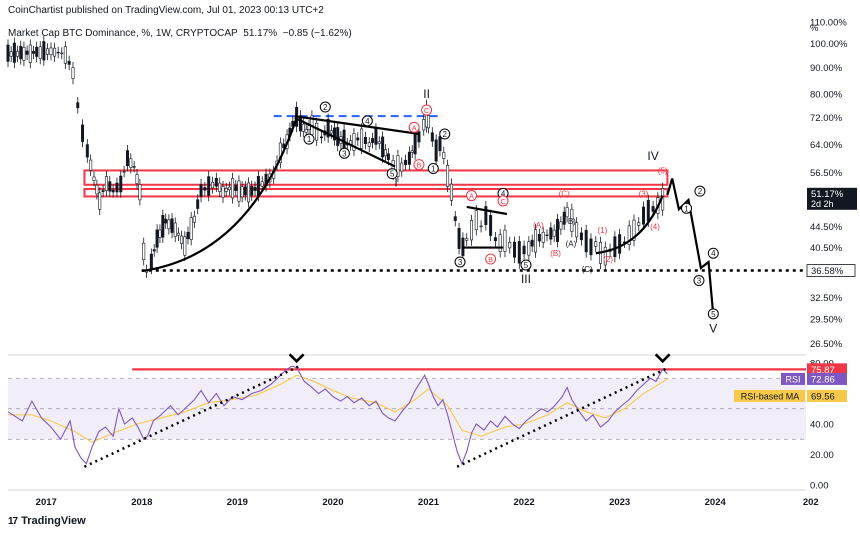 The height and width of the screenshot is (535, 860). Describe the element at coordinates (823, 370) in the screenshot. I see `rsi-overbought-label: 75.87` at that location.